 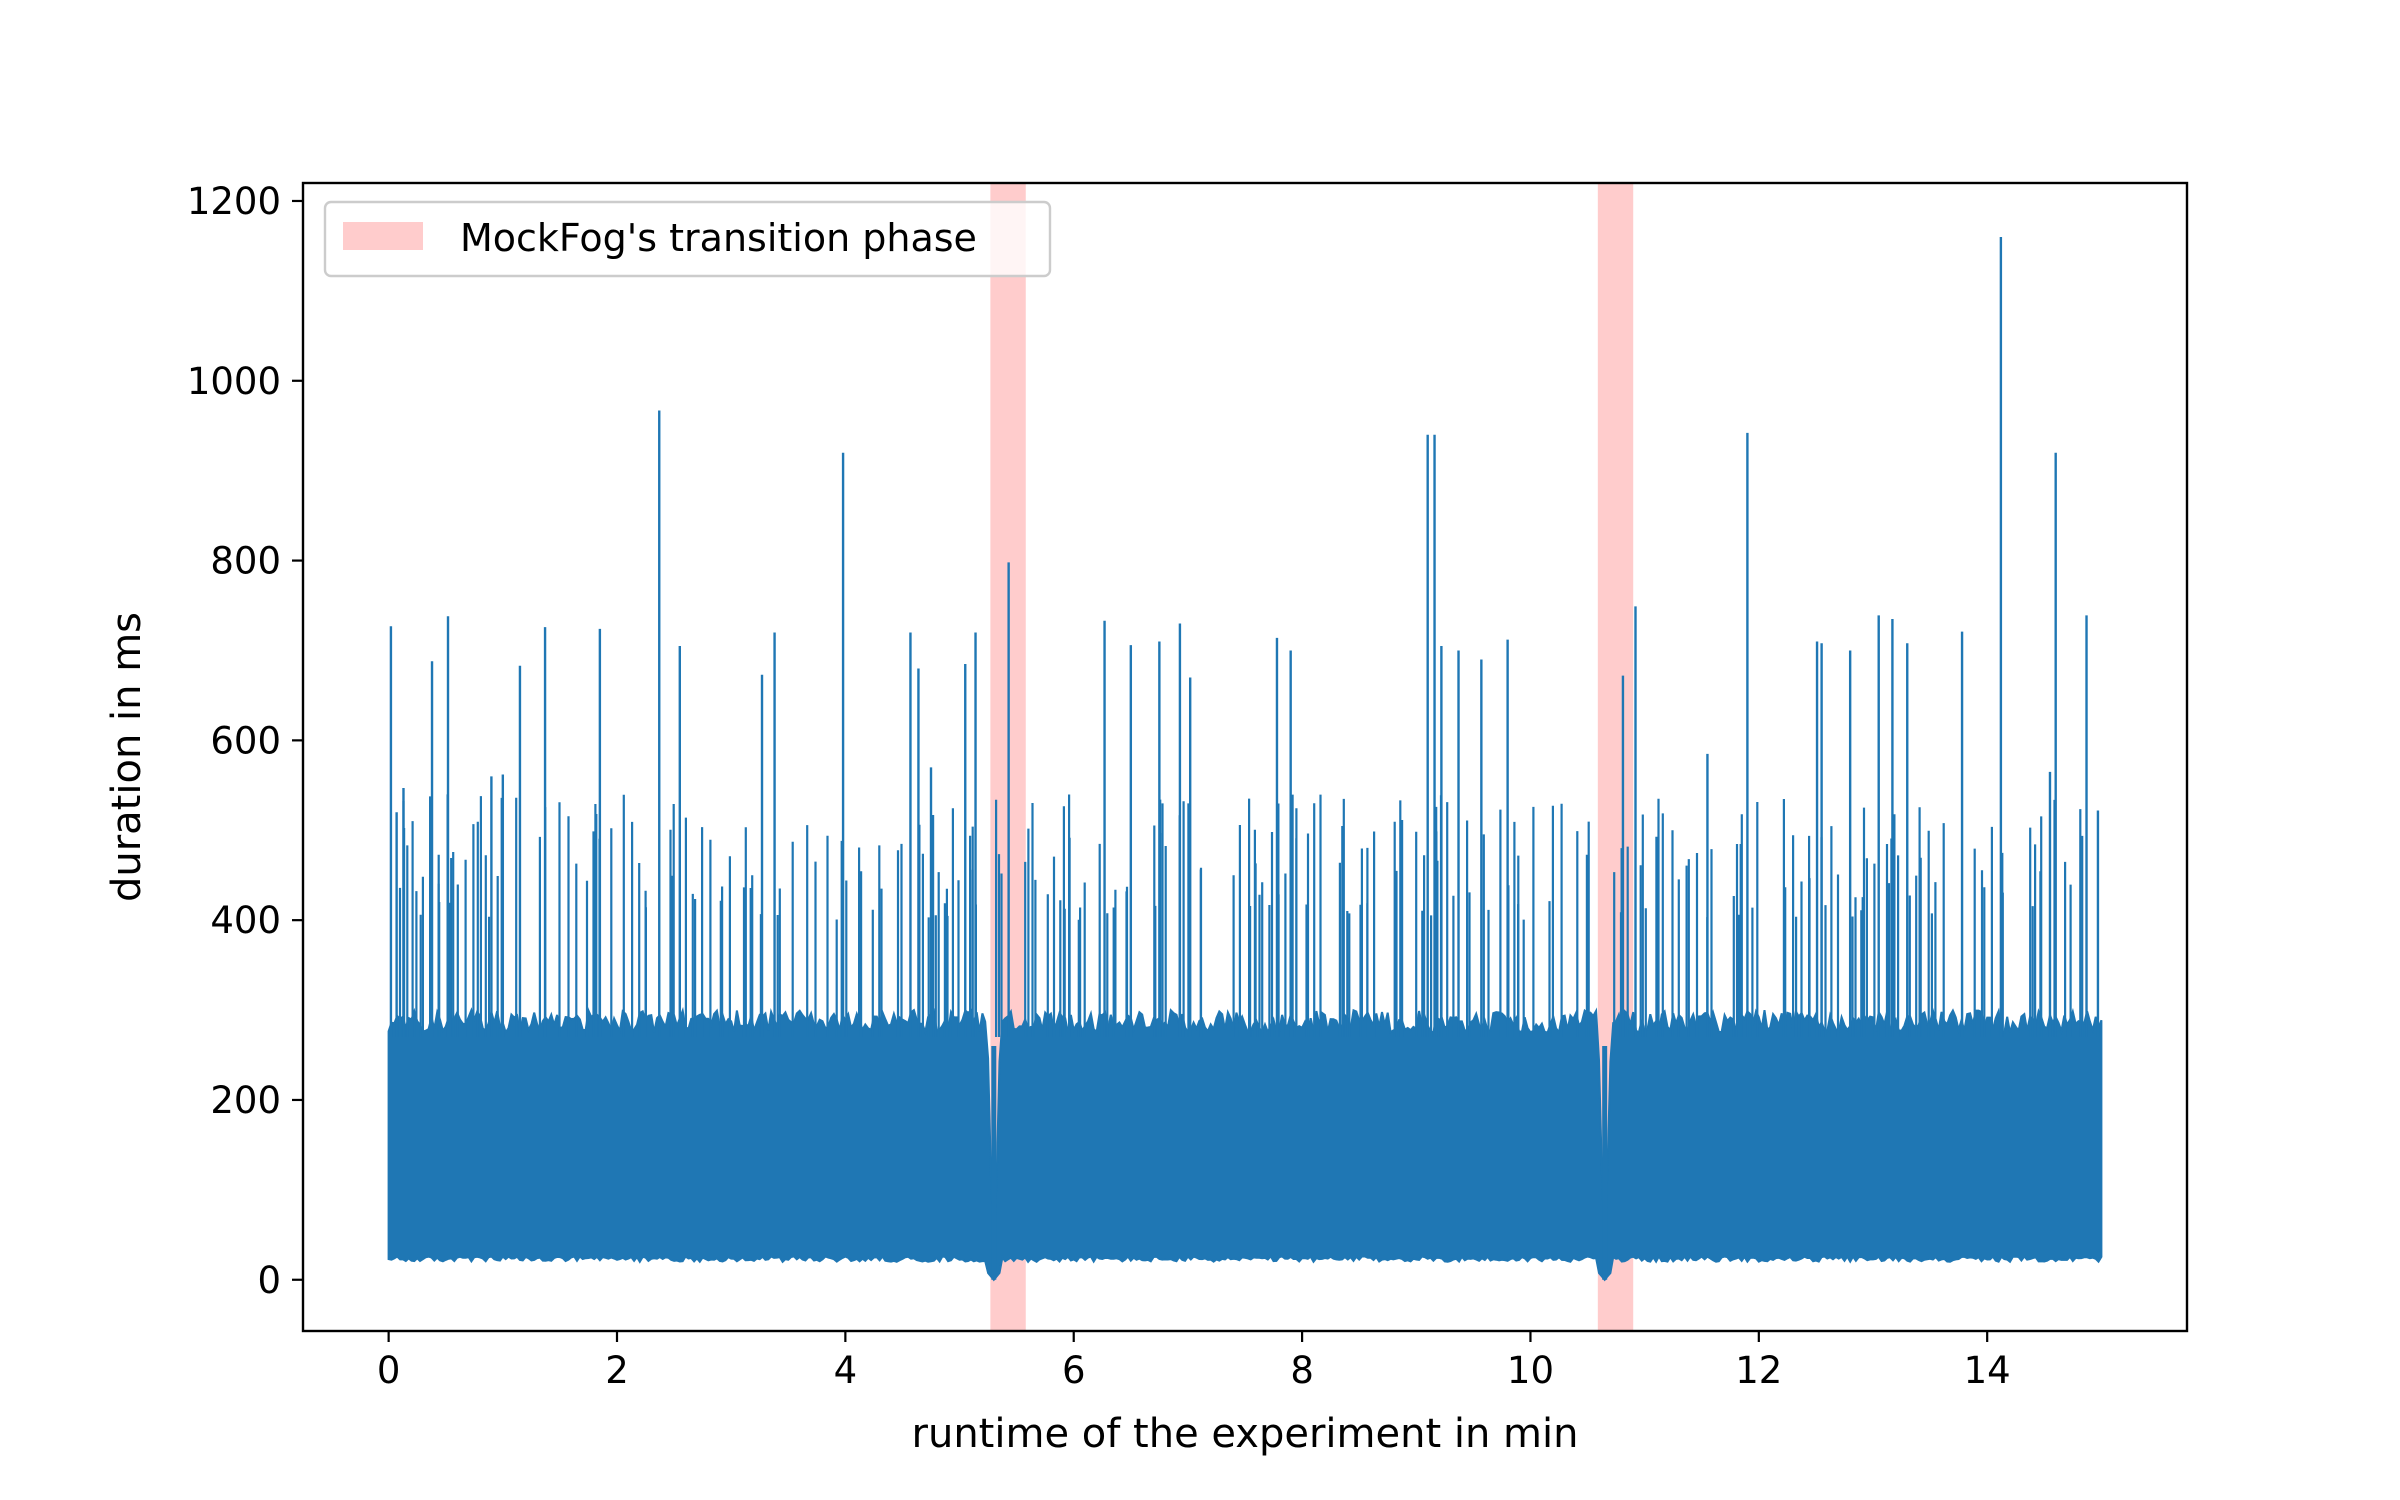 I want to click on x-tick-label-5: 10, so click(x=1530, y=1370).